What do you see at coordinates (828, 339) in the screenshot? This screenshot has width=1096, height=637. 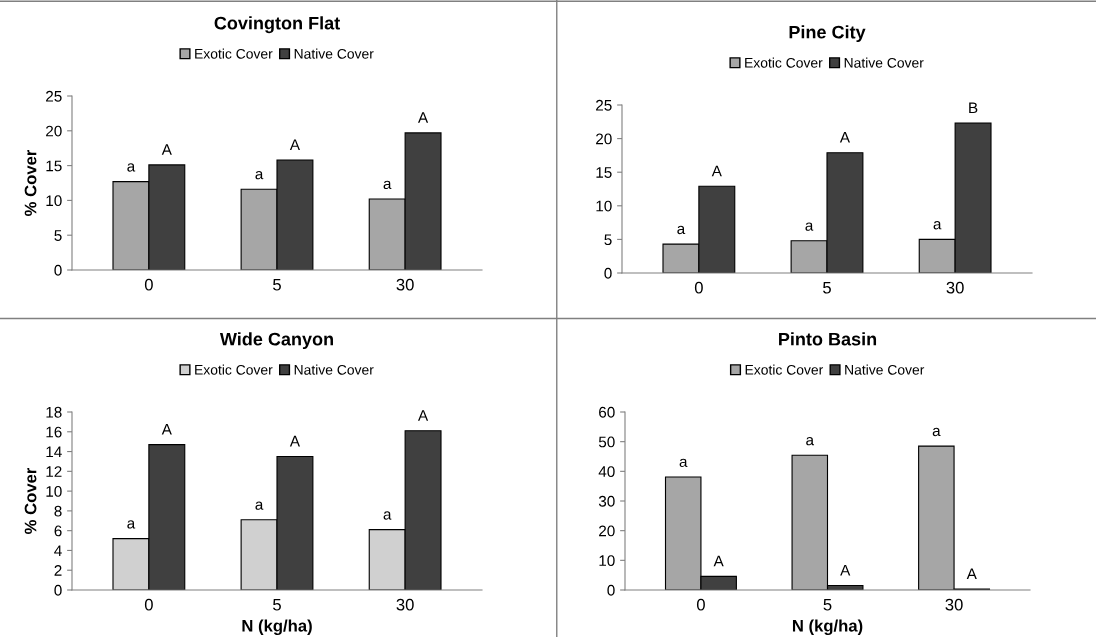 I see `chart-title: Pinto Basin` at bounding box center [828, 339].